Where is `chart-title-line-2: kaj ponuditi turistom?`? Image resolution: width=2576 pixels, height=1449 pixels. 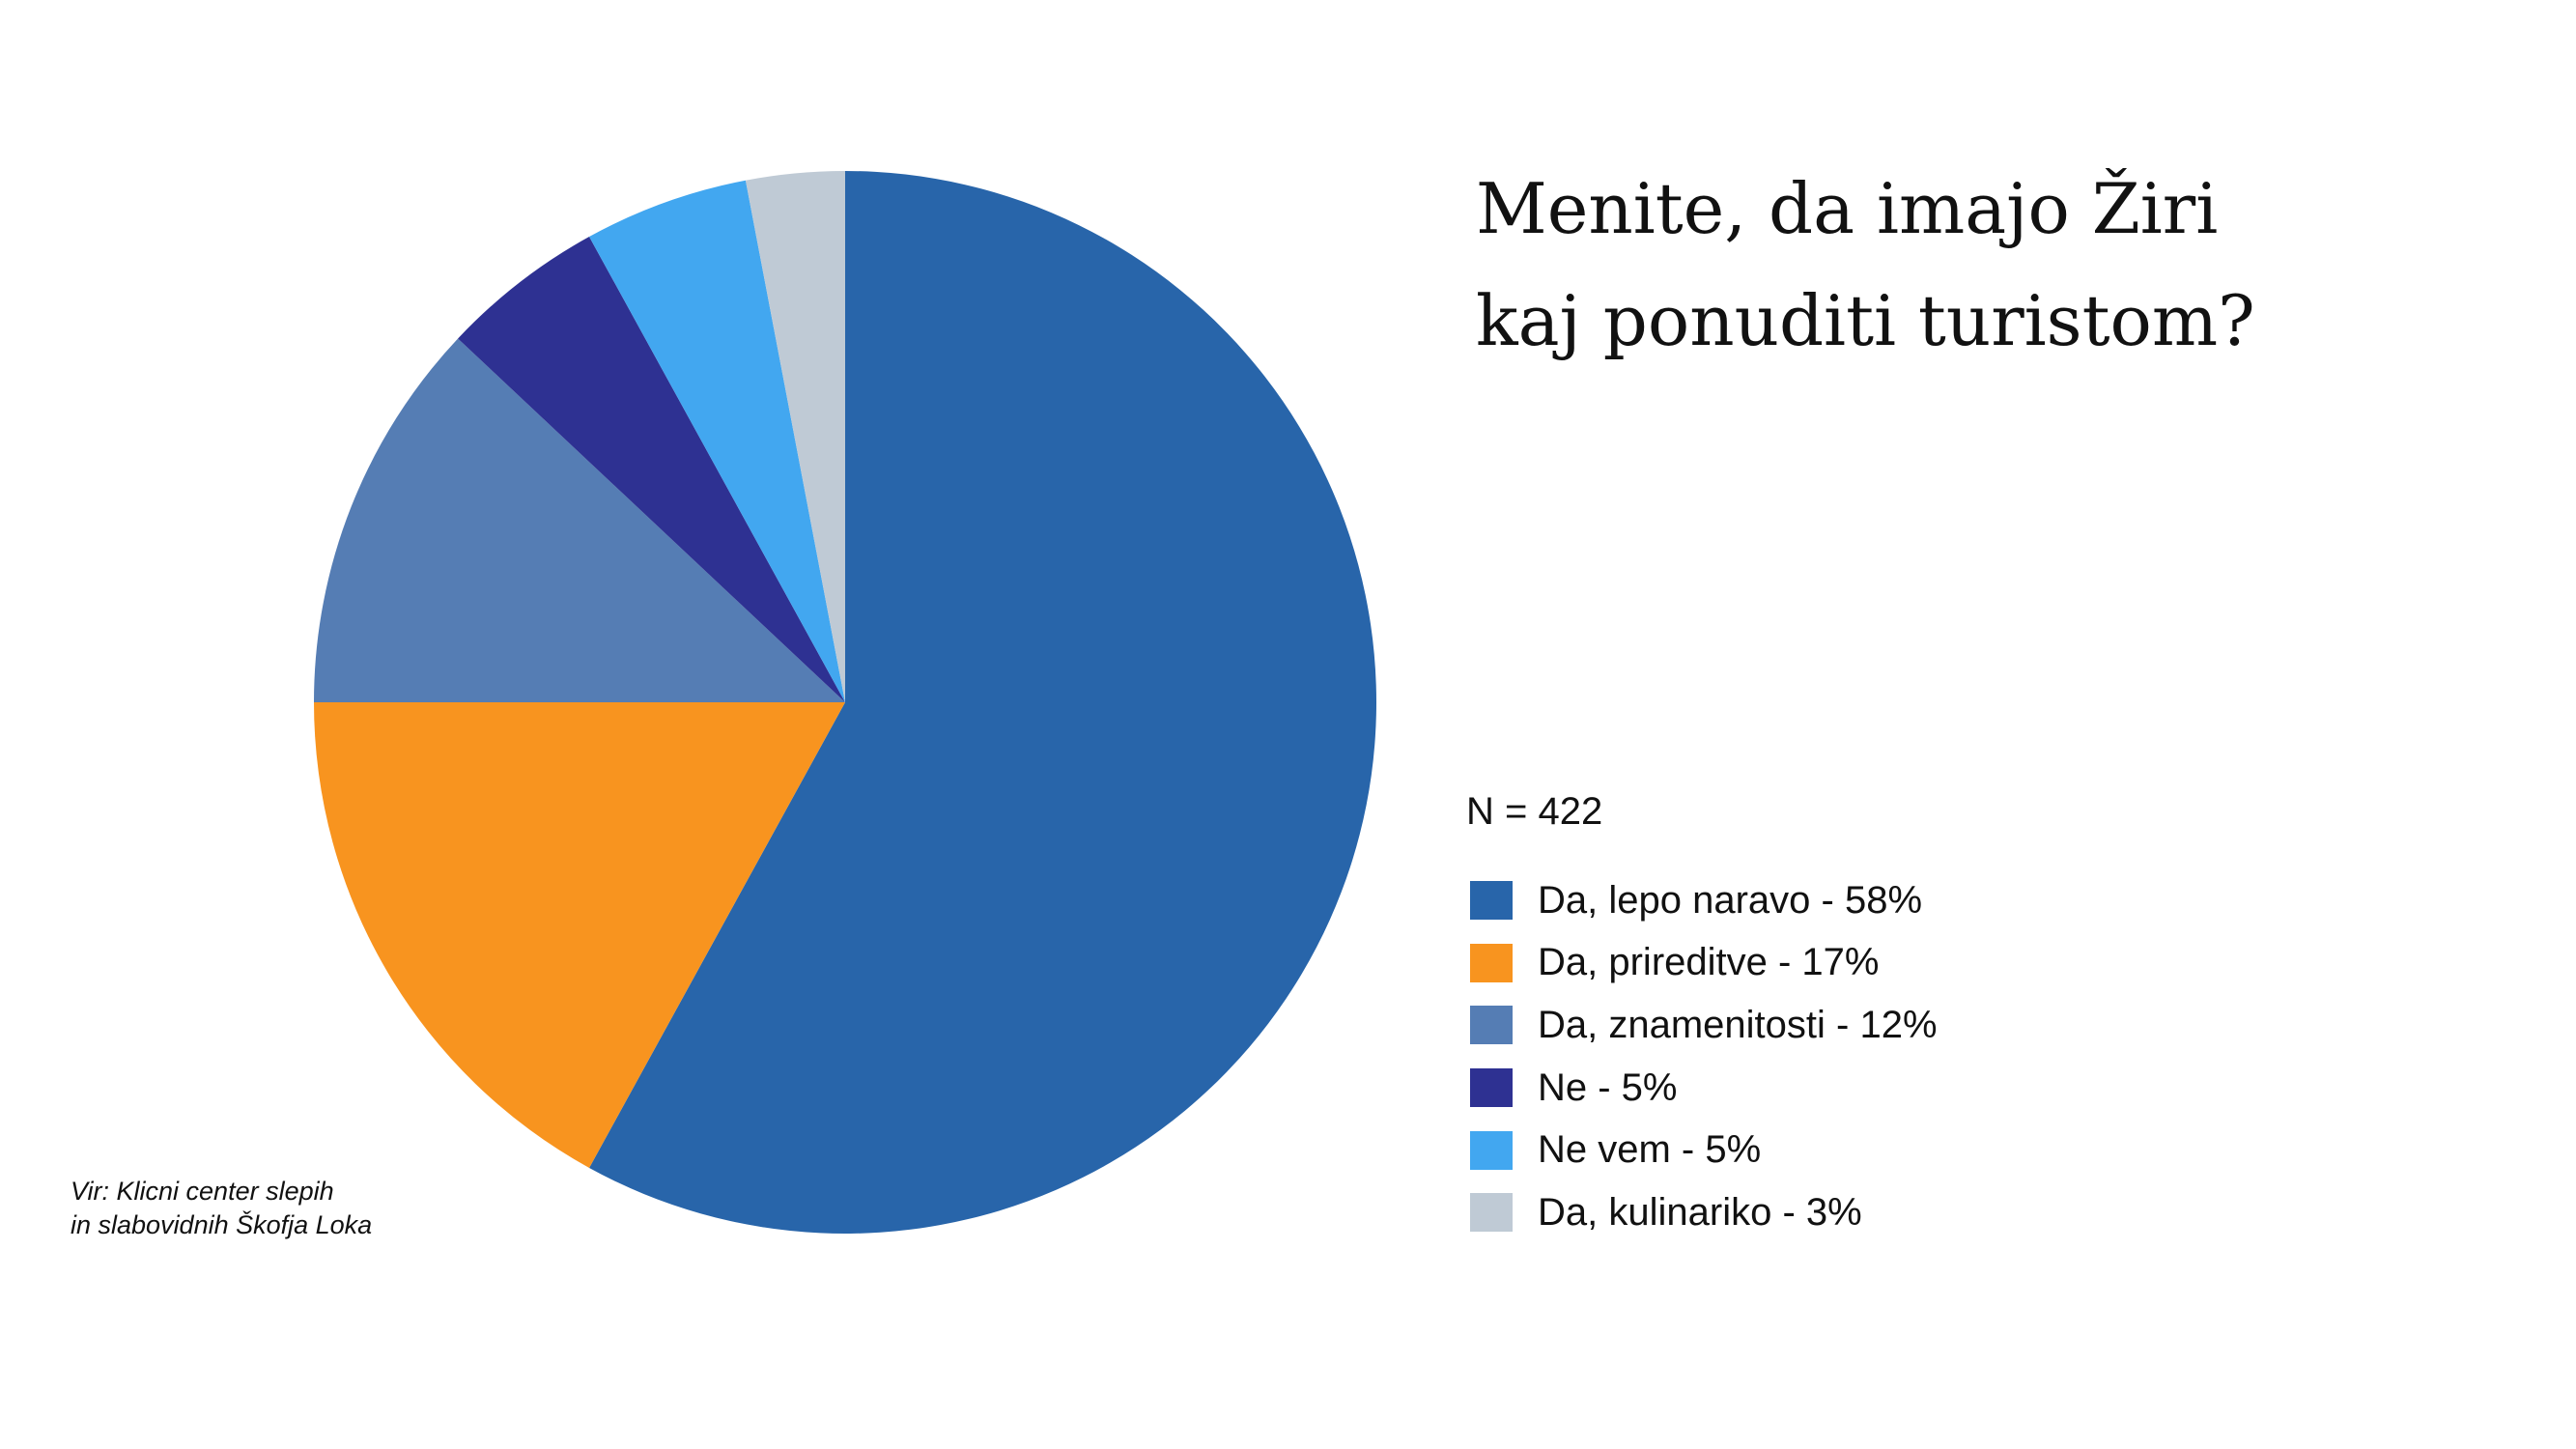 chart-title-line-2: kaj ponuditi turistom? is located at coordinates (1865, 320).